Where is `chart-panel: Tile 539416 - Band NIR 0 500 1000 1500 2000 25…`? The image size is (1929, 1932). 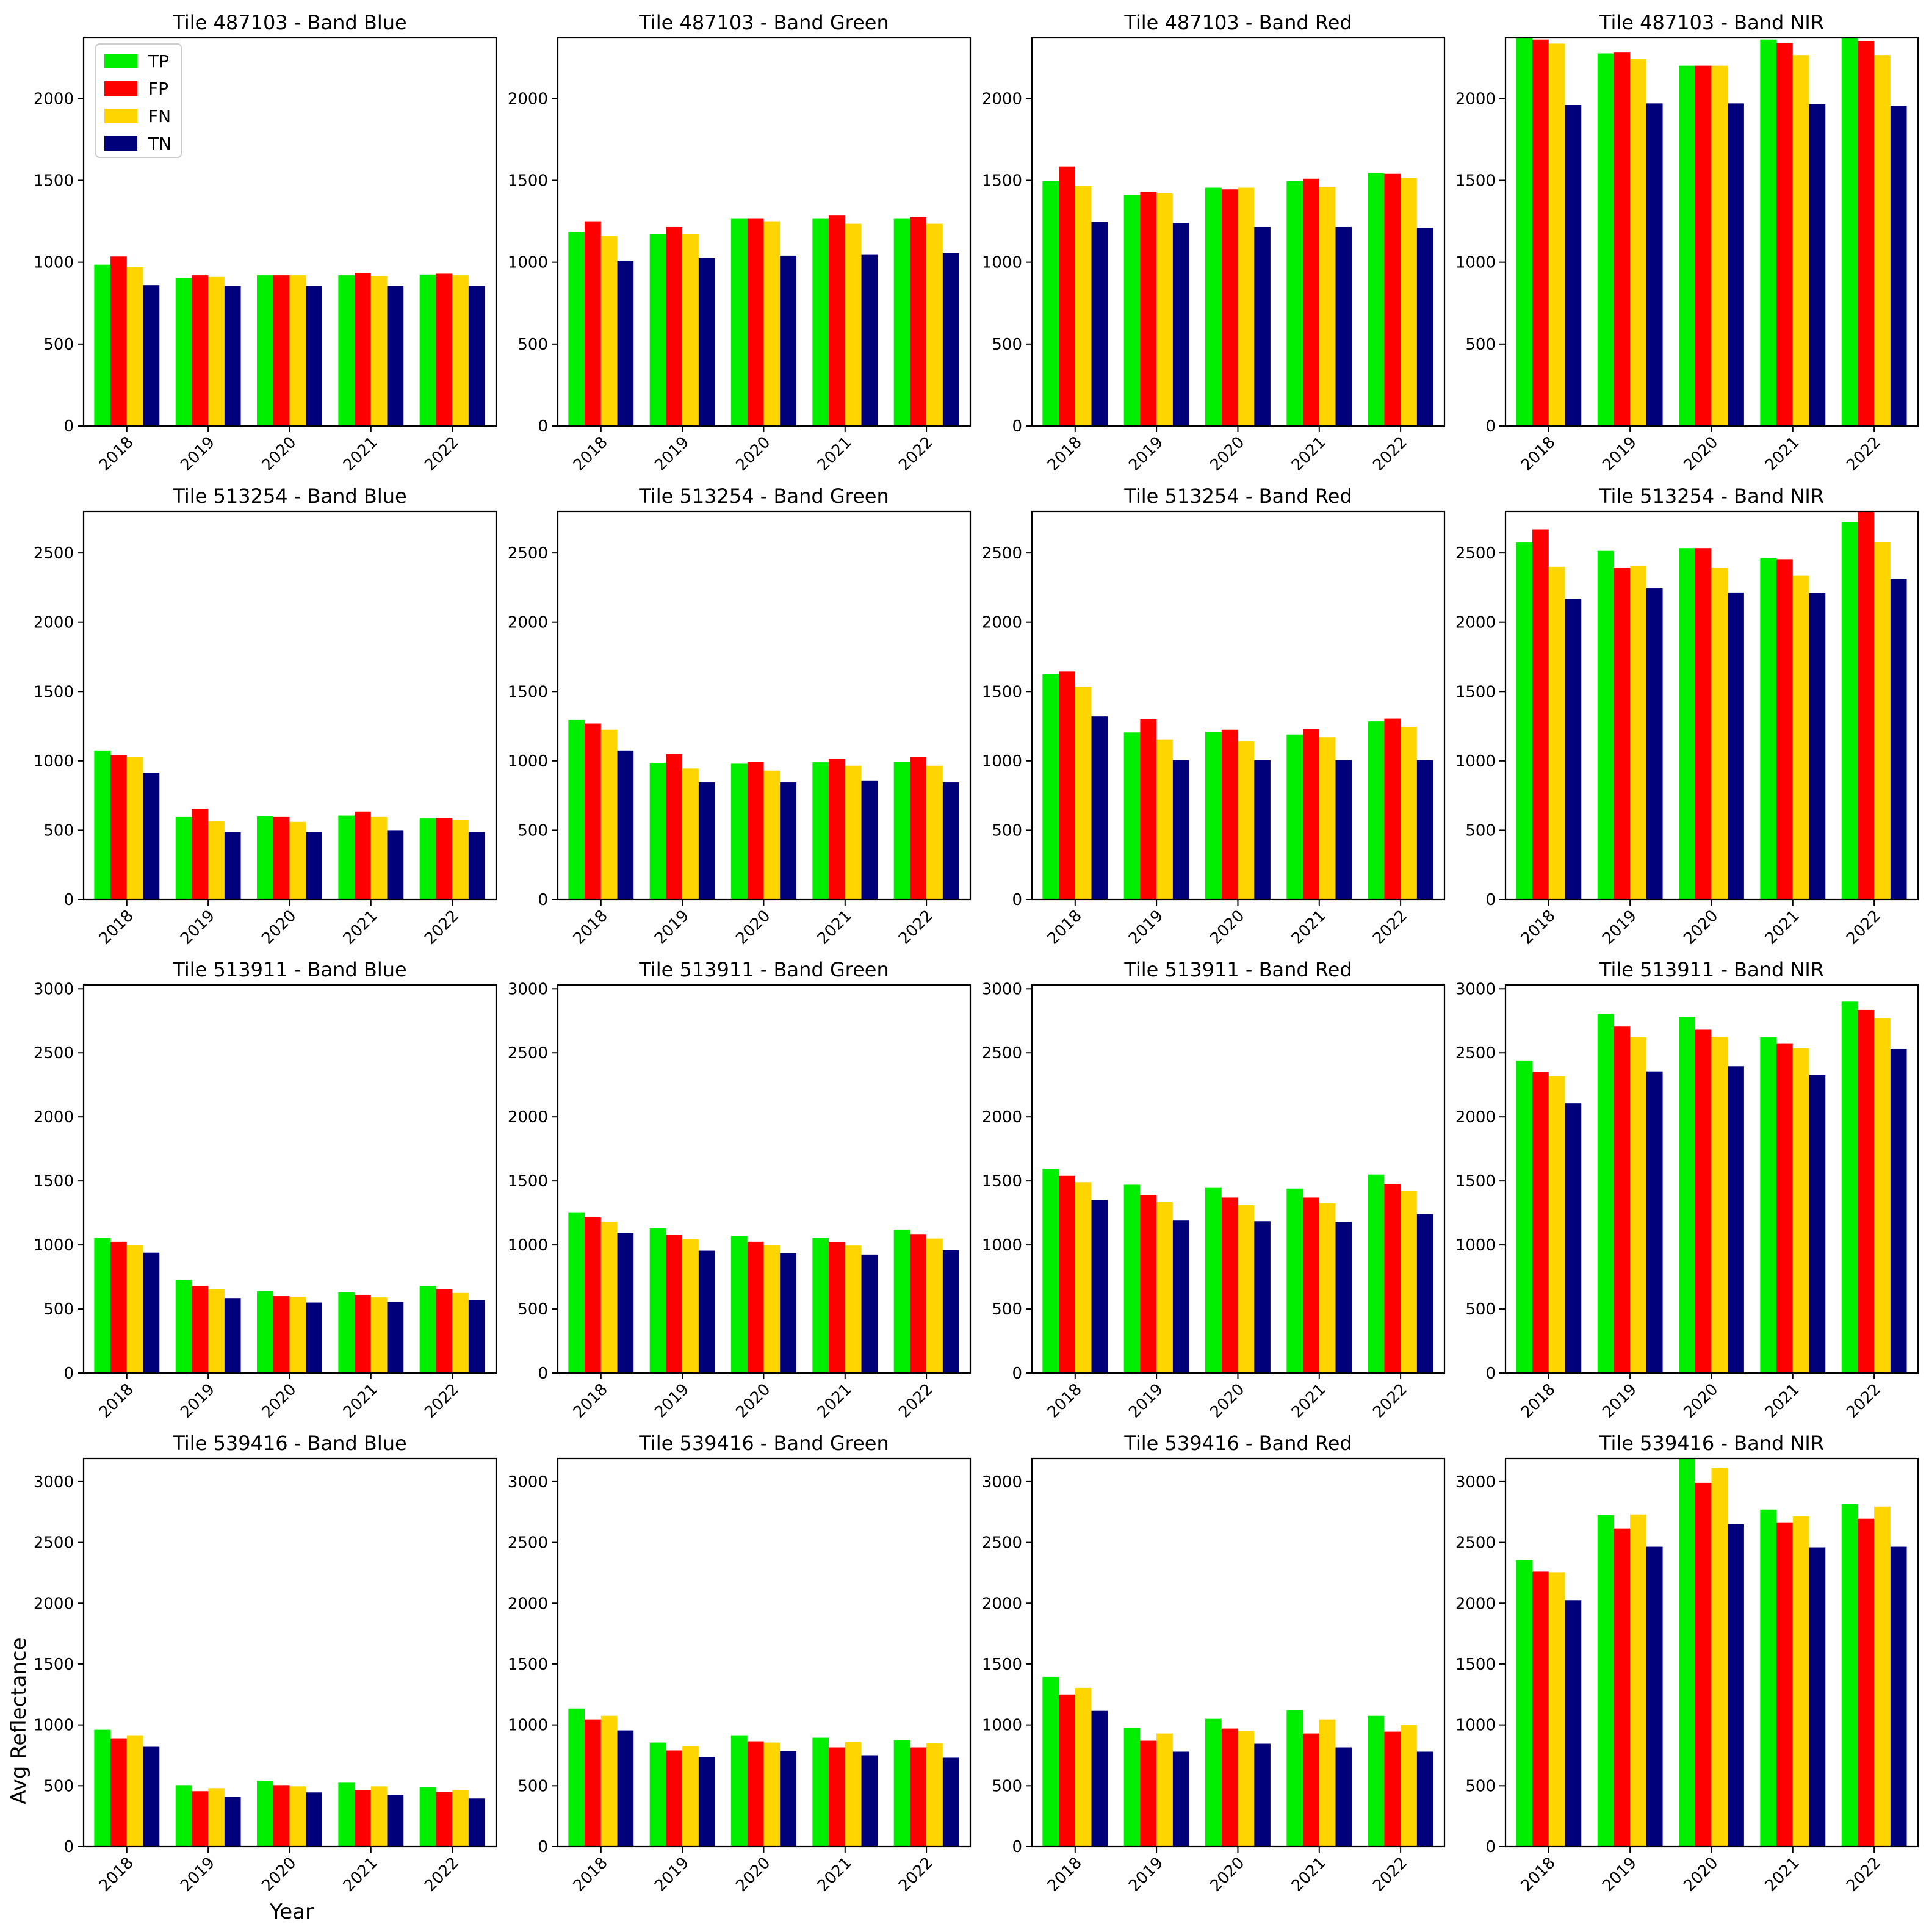
chart-panel: Tile 539416 - Band NIR 0 500 1000 1500 2000 25… is located at coordinates (1687, 1663).